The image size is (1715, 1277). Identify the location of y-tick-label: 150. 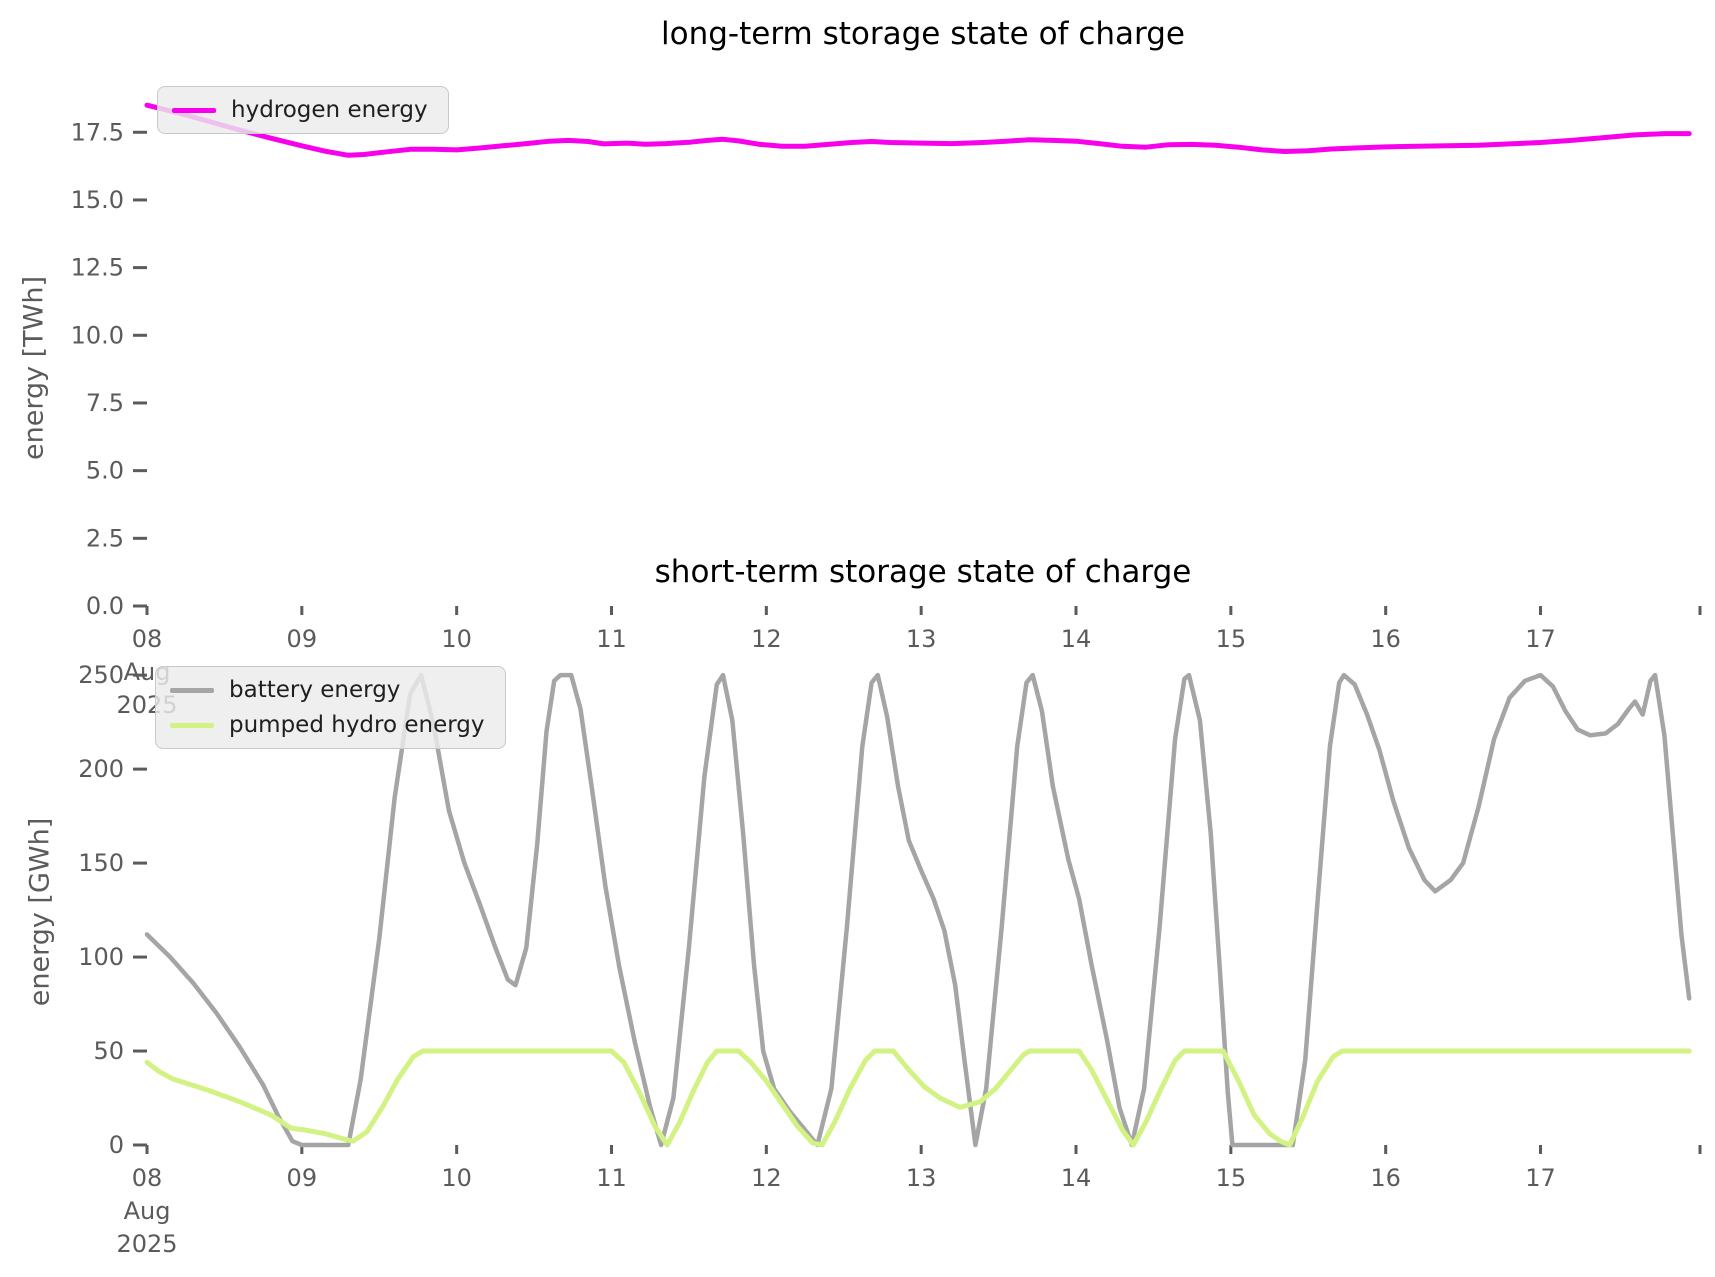
(101, 863).